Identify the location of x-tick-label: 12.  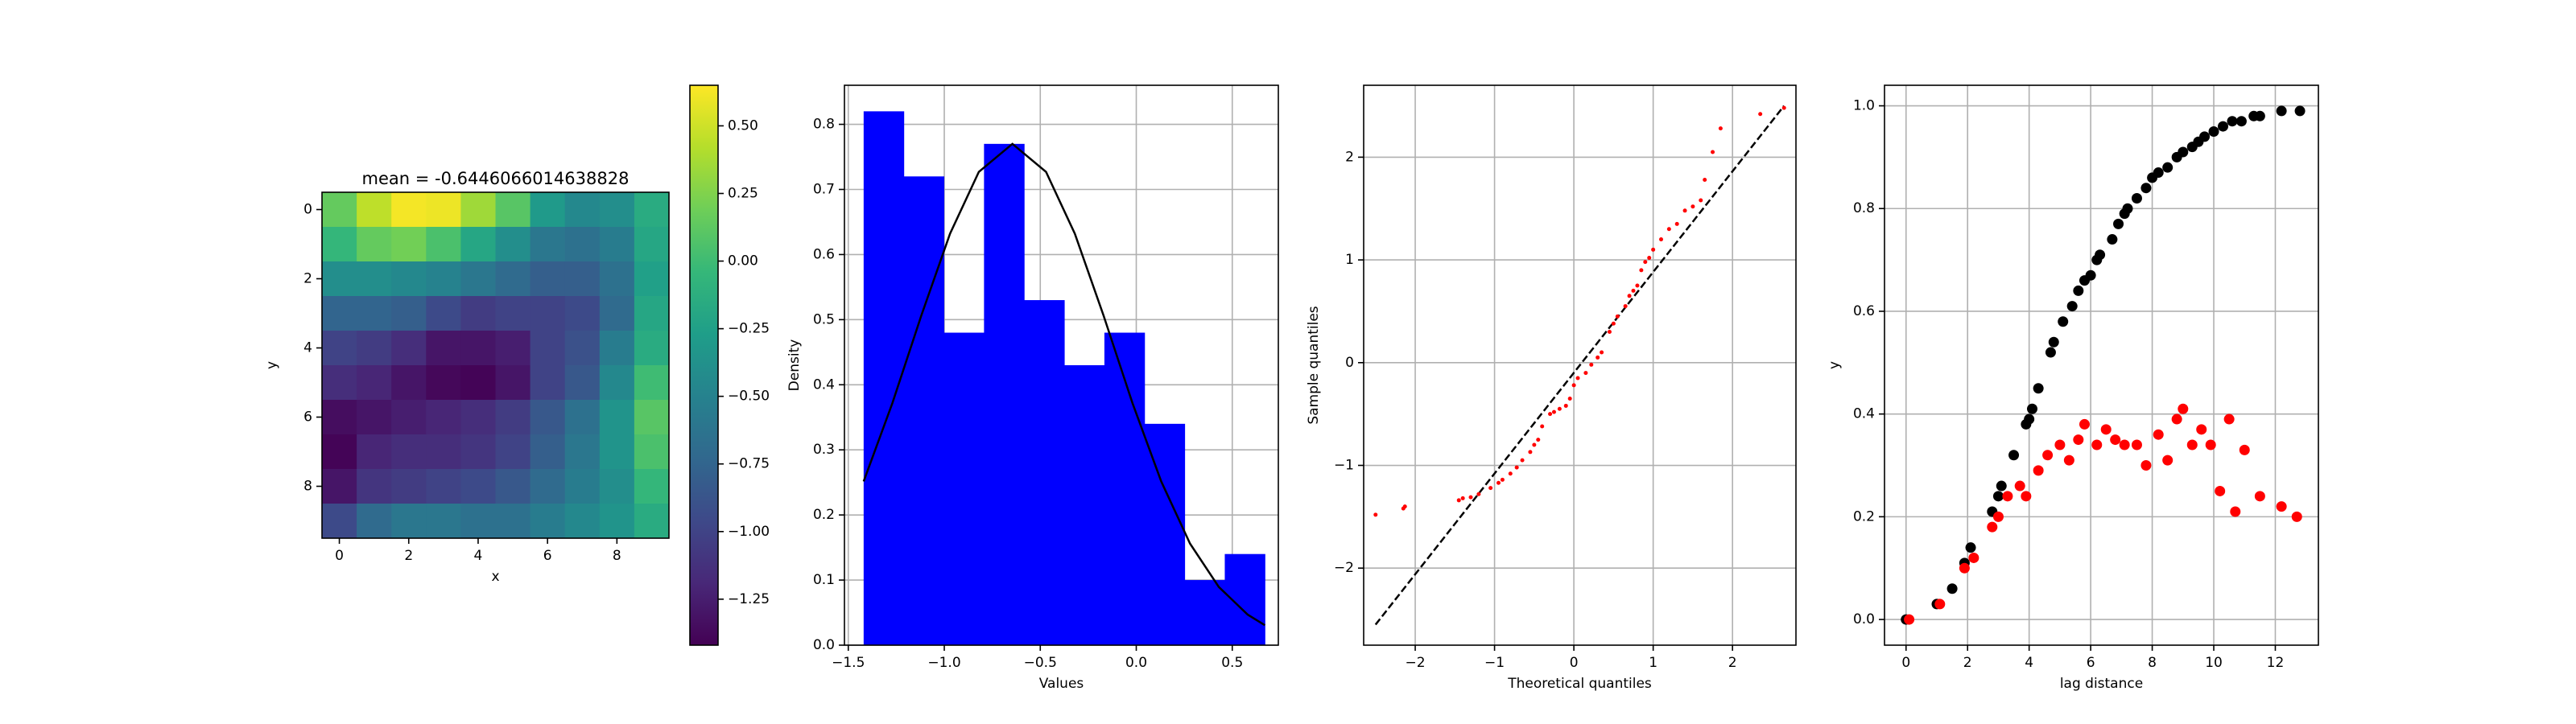
(2276, 663).